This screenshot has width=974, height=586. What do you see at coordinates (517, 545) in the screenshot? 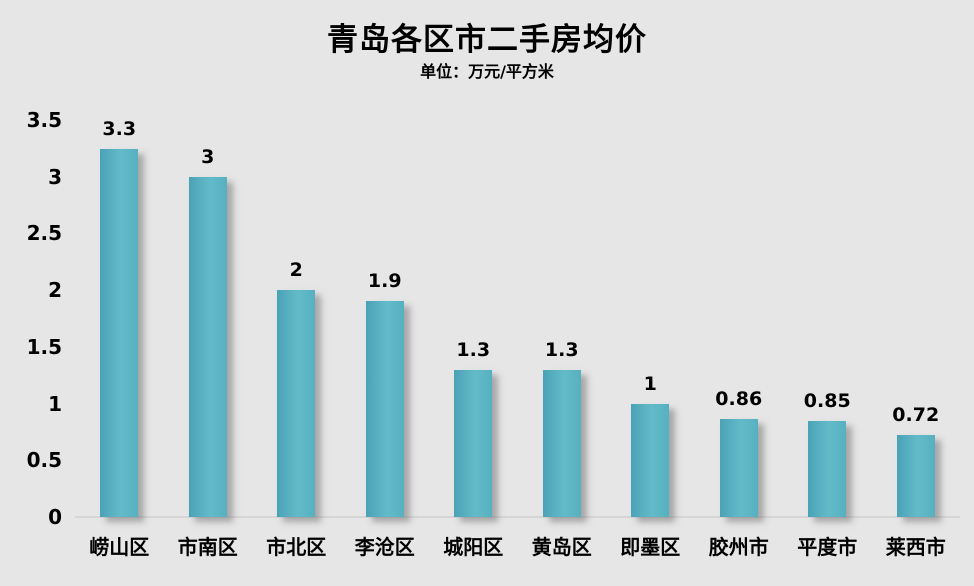
I see `x-axis: 崂山区 市南区 市北区 李沧区 城阳区 黄岛区 即墨区 胶州市 平度市 莱西市` at bounding box center [517, 545].